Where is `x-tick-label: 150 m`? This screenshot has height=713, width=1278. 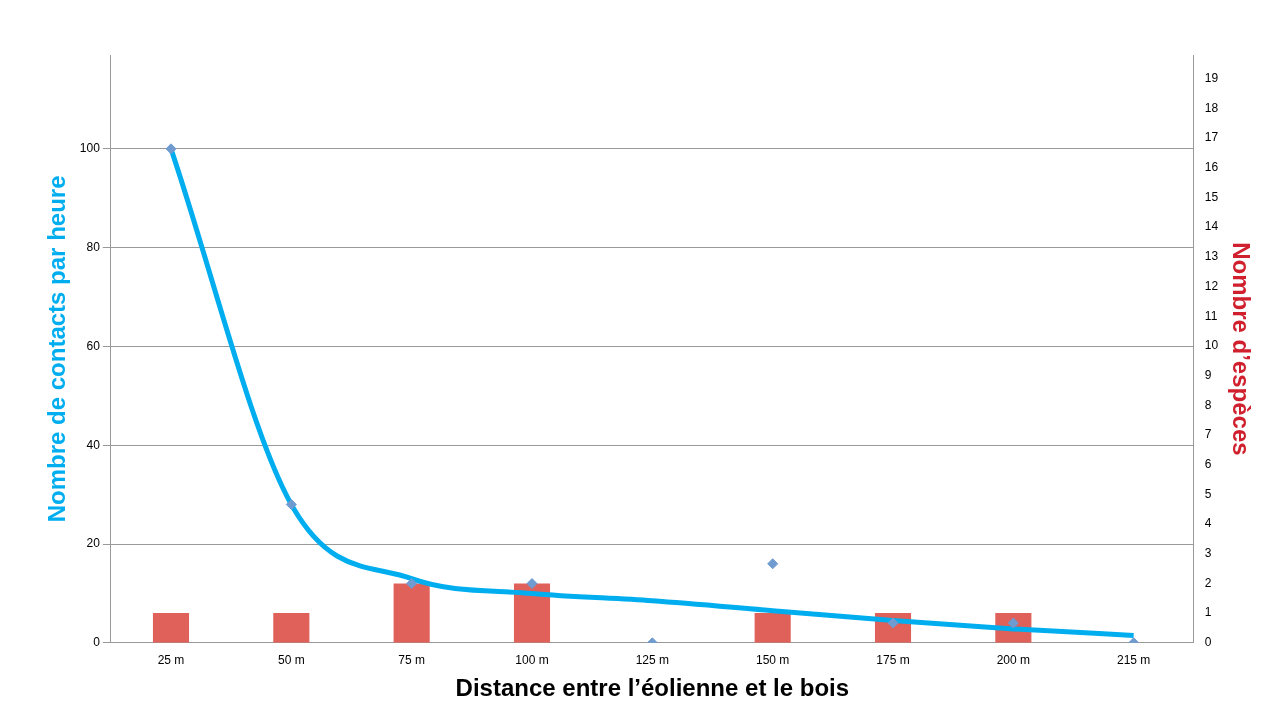 x-tick-label: 150 m is located at coordinates (772, 660).